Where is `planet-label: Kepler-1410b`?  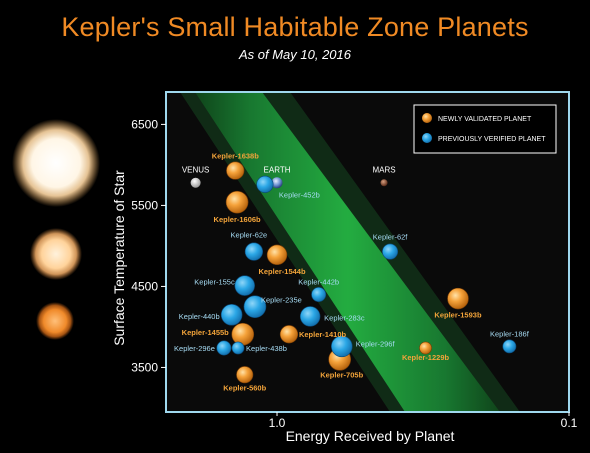
planet-label: Kepler-1410b is located at coordinates (323, 334).